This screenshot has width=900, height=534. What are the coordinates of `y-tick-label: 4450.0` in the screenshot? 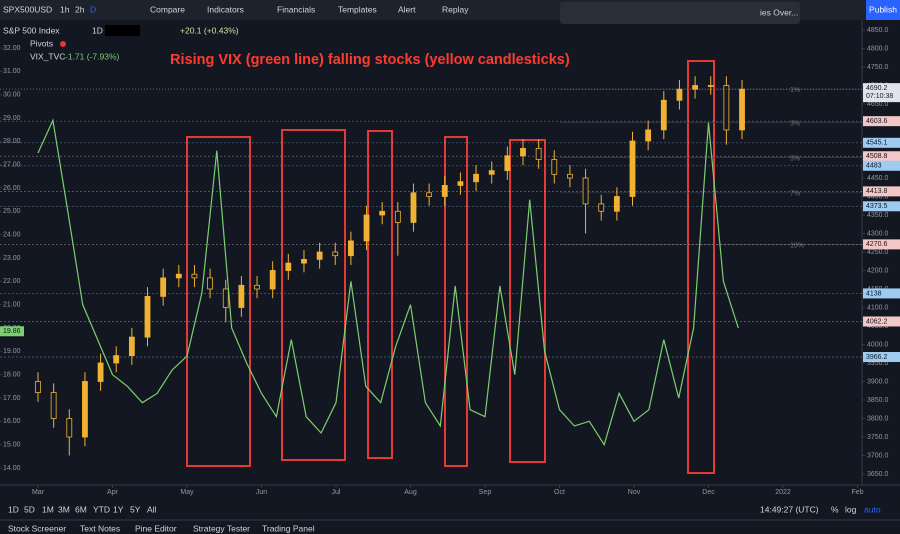 It's located at (878, 178).